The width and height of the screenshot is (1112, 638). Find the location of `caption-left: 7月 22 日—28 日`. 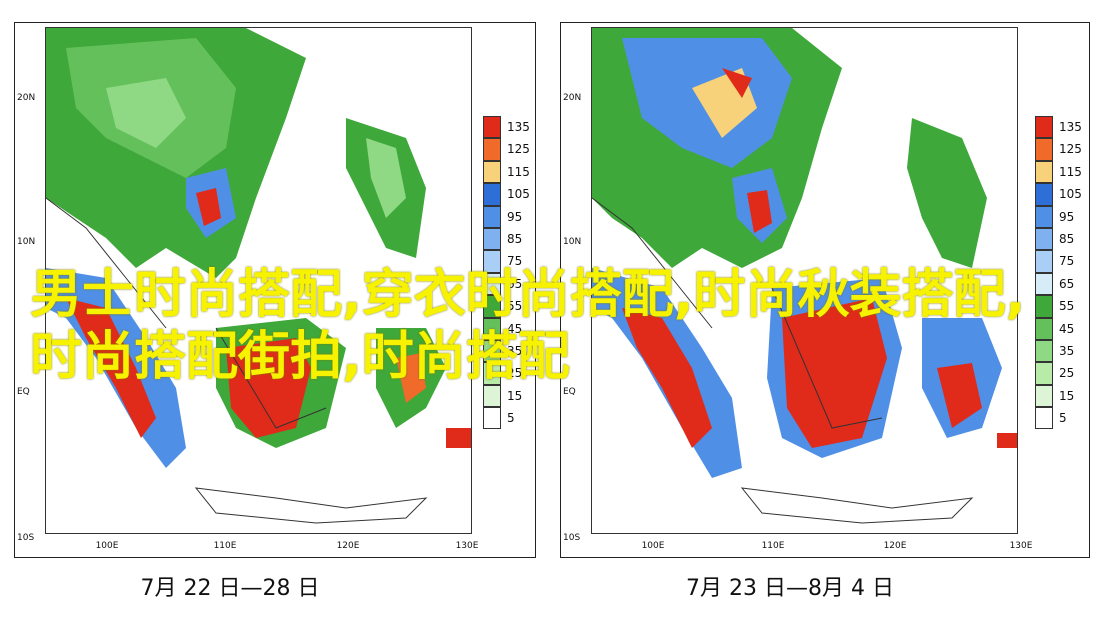

caption-left: 7月 22 日—28 日 is located at coordinates (230, 588).